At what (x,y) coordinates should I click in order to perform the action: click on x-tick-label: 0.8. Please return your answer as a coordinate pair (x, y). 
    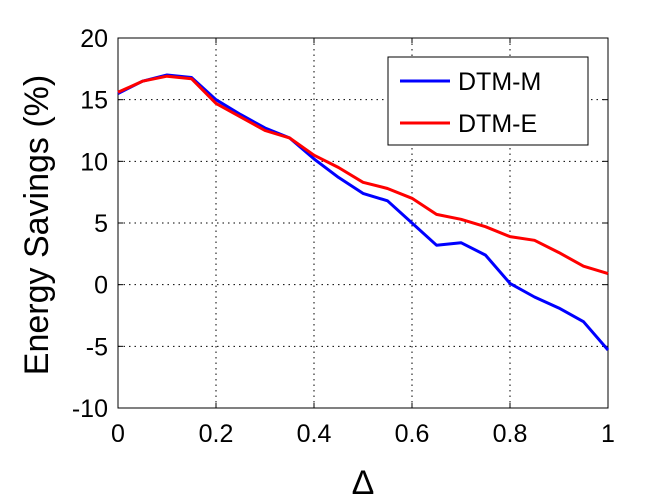
    Looking at the image, I should click on (510, 434).